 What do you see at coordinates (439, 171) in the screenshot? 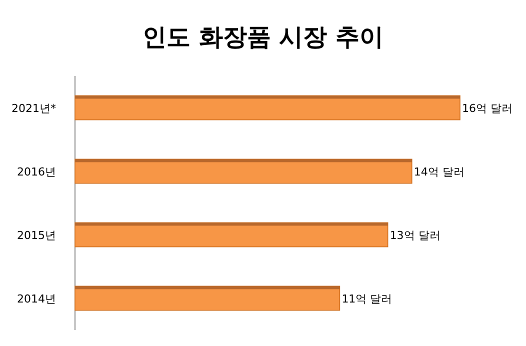
I see `data-label: 14억 달러` at bounding box center [439, 171].